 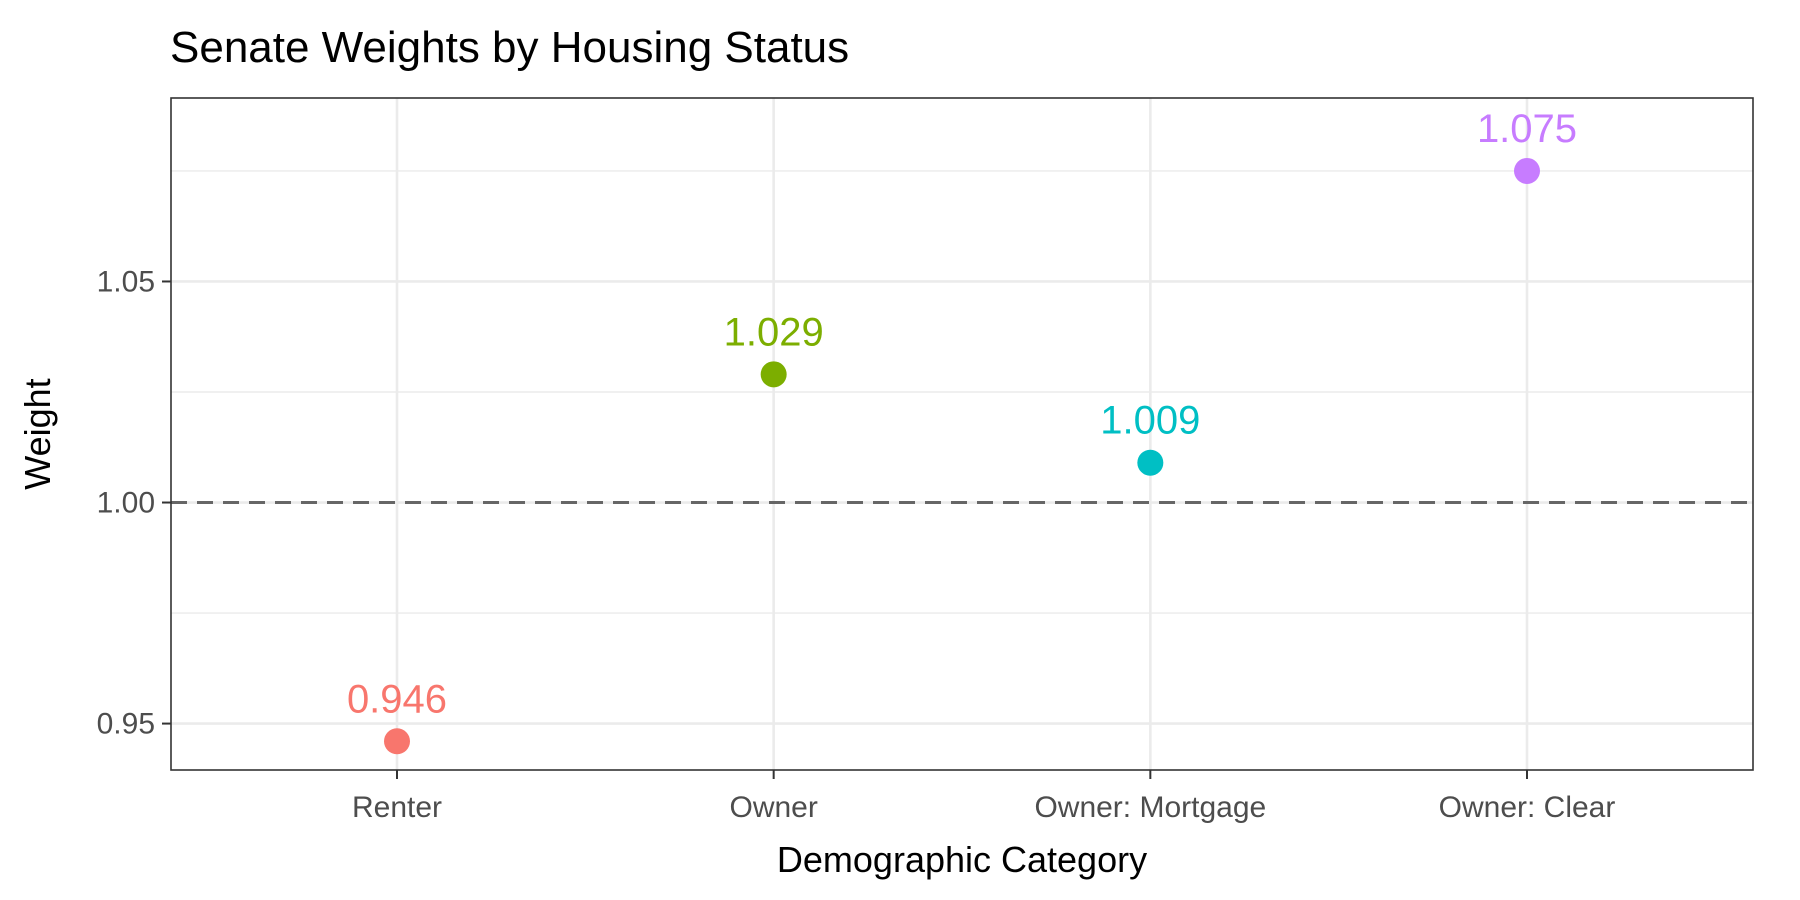 What do you see at coordinates (1527, 129) in the screenshot?
I see `data-label: 1.075` at bounding box center [1527, 129].